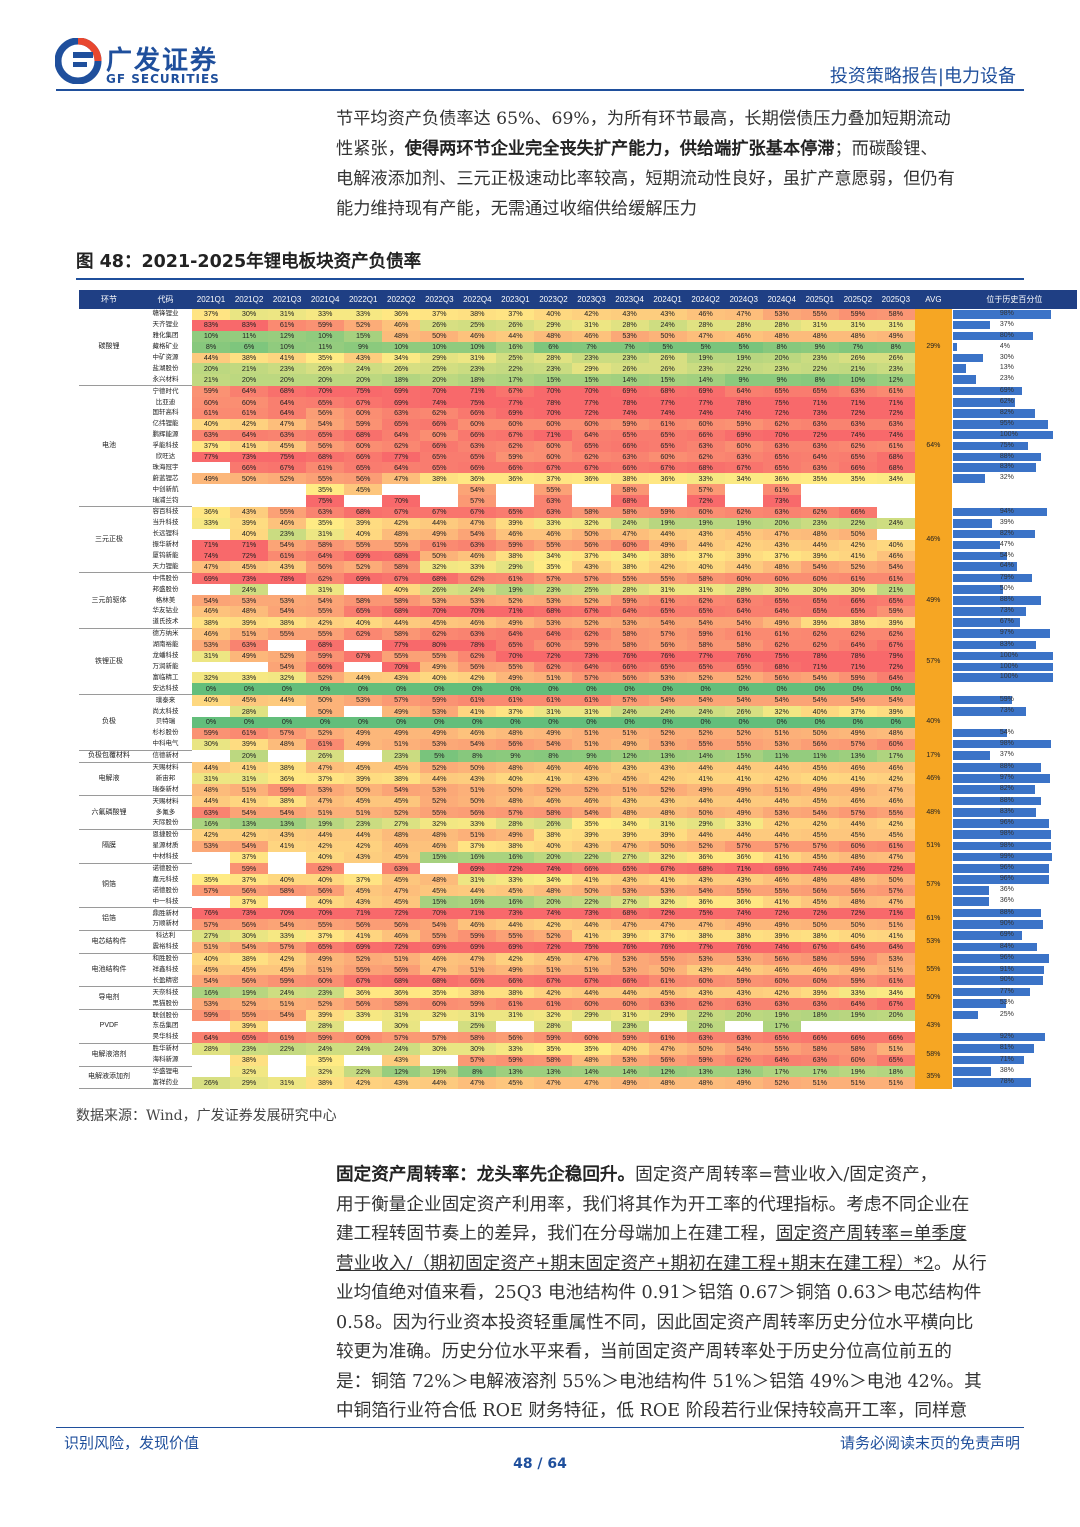 The height and width of the screenshot is (1527, 1080). I want to click on value-cell: 52%, so click(667, 733).